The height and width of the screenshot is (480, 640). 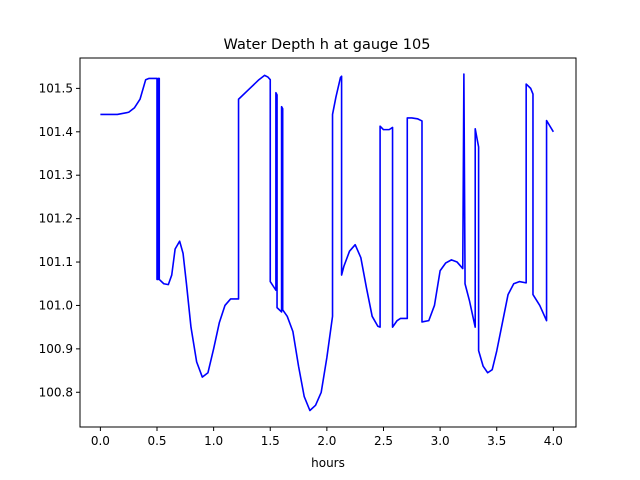 I want to click on y-tick-label: 101.2, so click(x=56, y=219).